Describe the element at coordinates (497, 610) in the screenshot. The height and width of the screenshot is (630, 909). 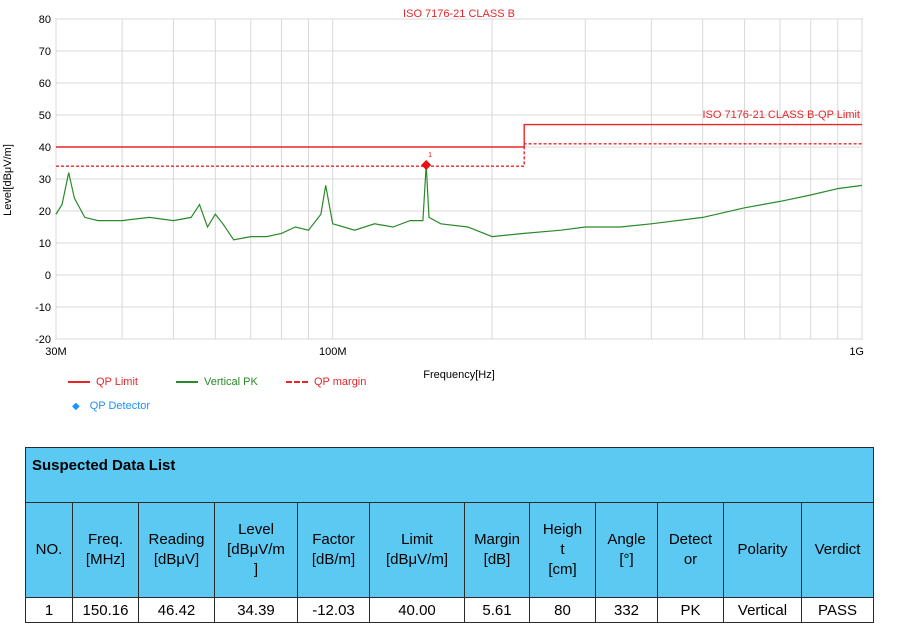
I see `table-cell: 5.61` at that location.